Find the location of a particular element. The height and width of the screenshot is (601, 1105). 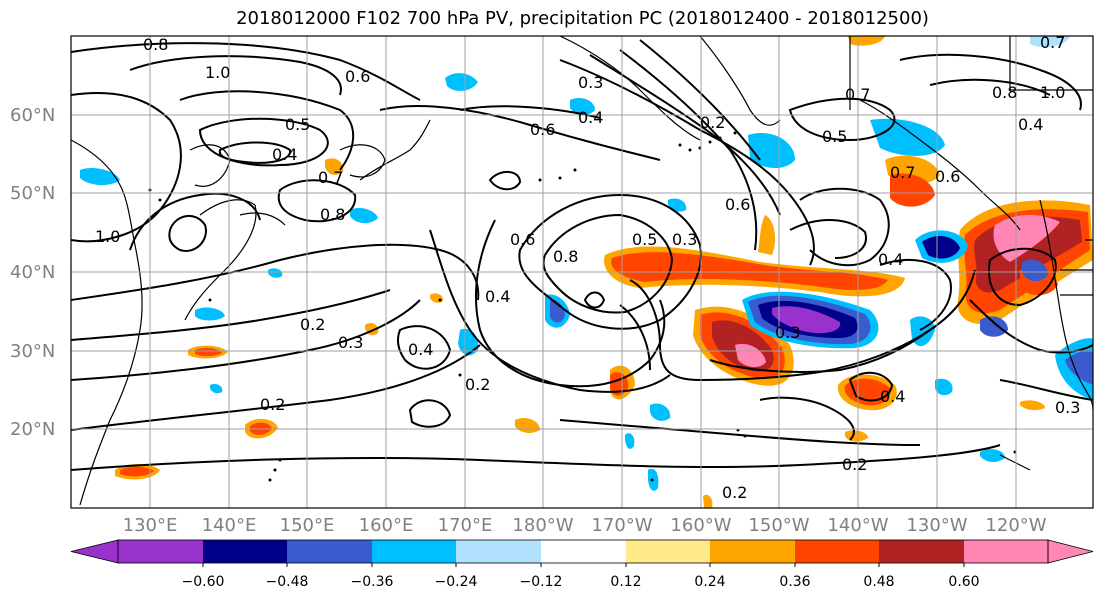

lon-label: 180°W is located at coordinates (542, 525).